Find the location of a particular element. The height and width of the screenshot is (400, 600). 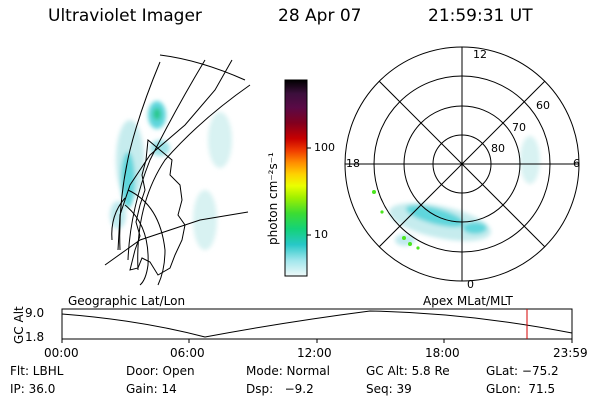

lat-label-60: 60 is located at coordinates (543, 105).